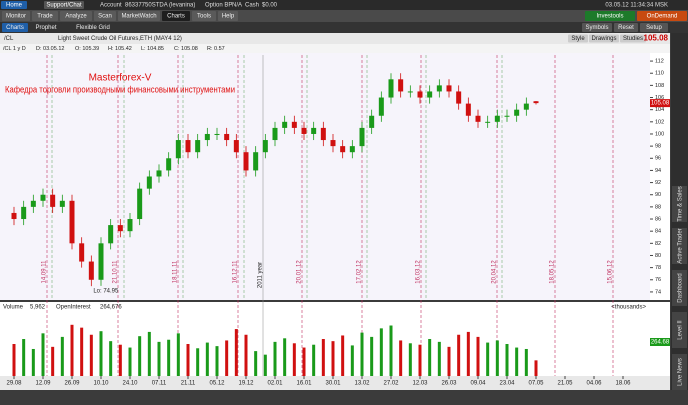  What do you see at coordinates (72, 384) in the screenshot?
I see `x-tick-label: 26.09` at bounding box center [72, 384].